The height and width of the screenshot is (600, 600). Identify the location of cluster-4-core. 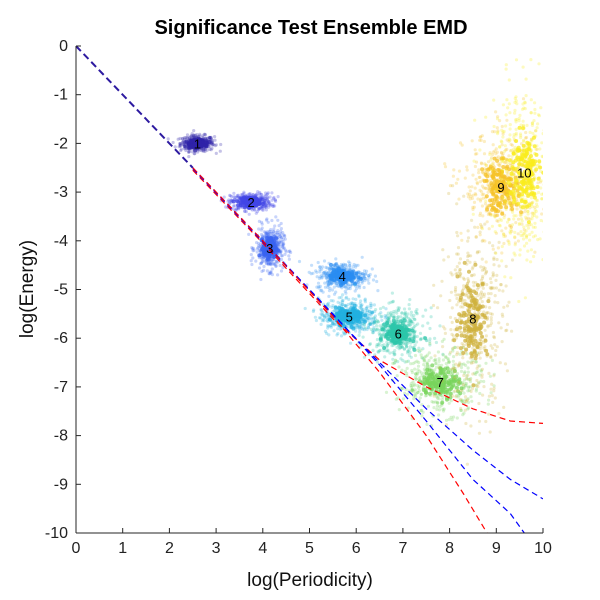
(345, 274).